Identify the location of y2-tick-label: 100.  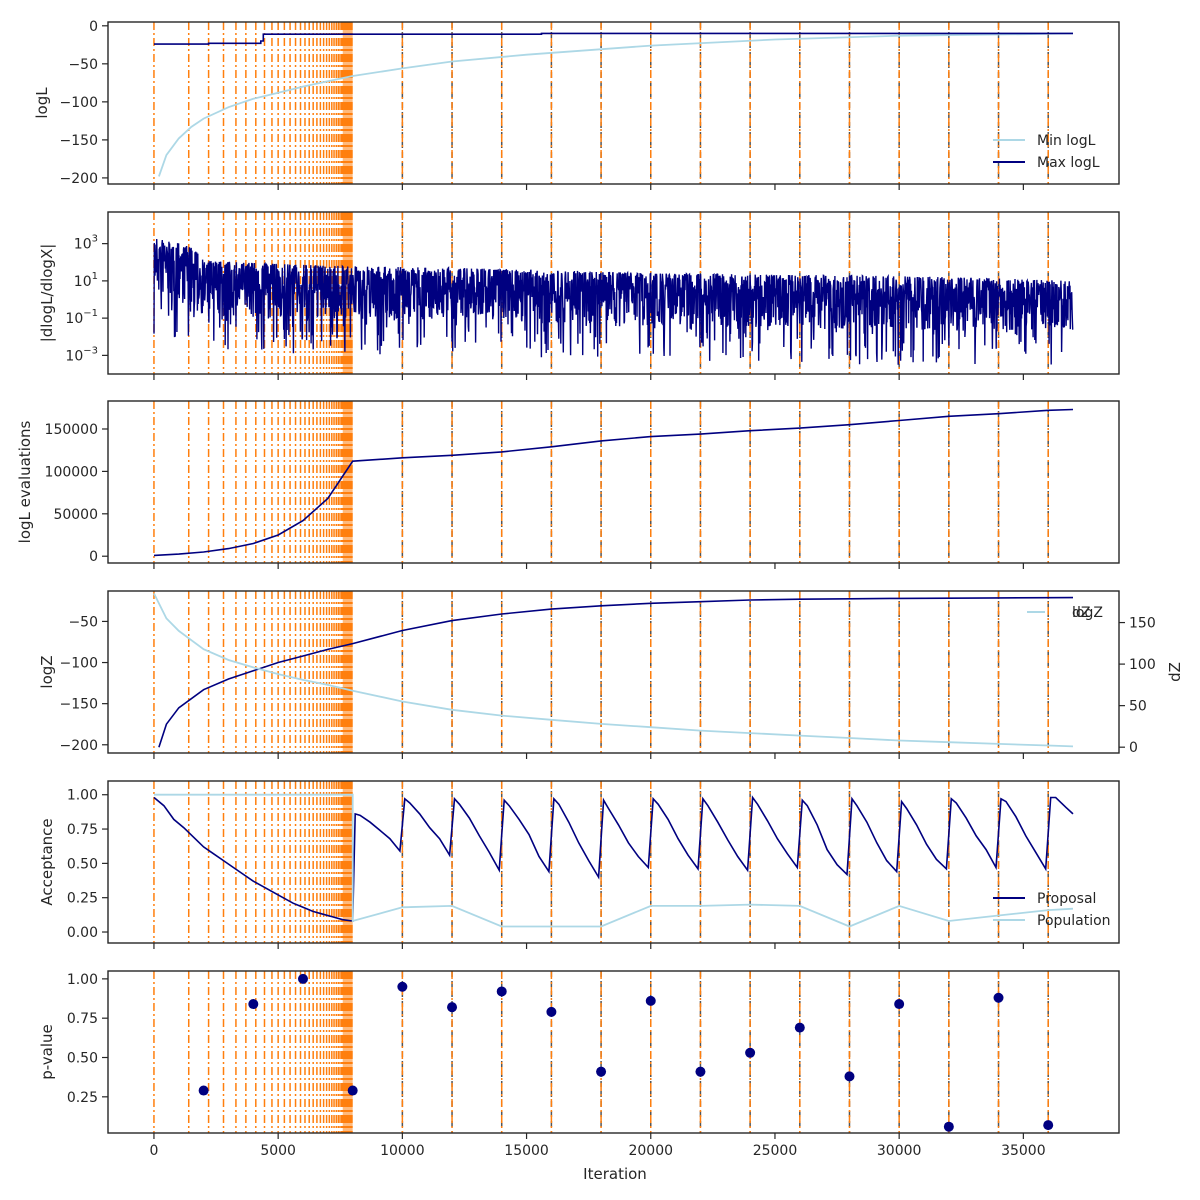
(1142, 665).